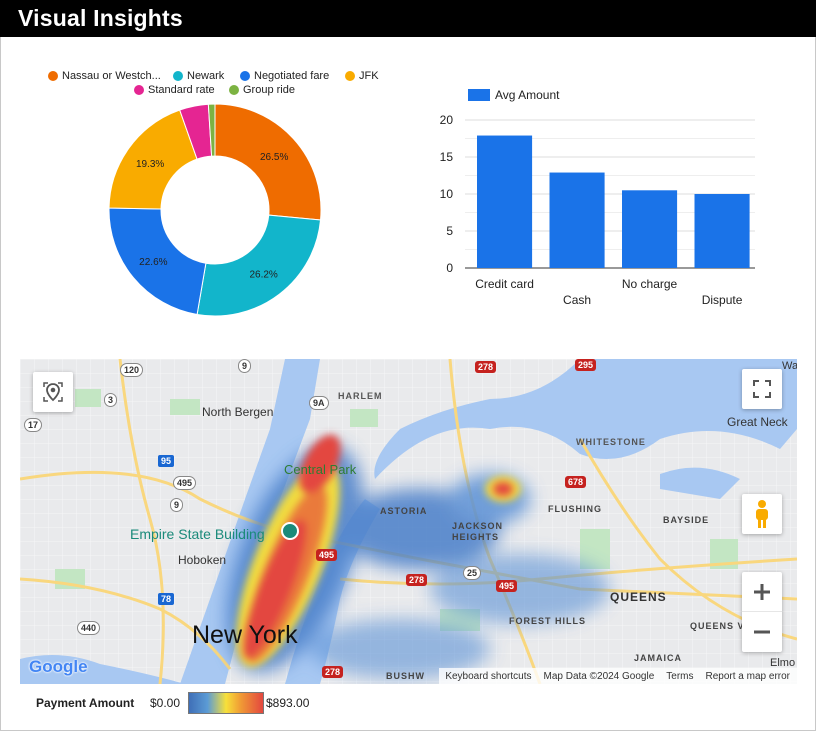 The height and width of the screenshot is (731, 816). Describe the element at coordinates (269, 90) in the screenshot. I see `legend-item-group: Group ride` at that location.